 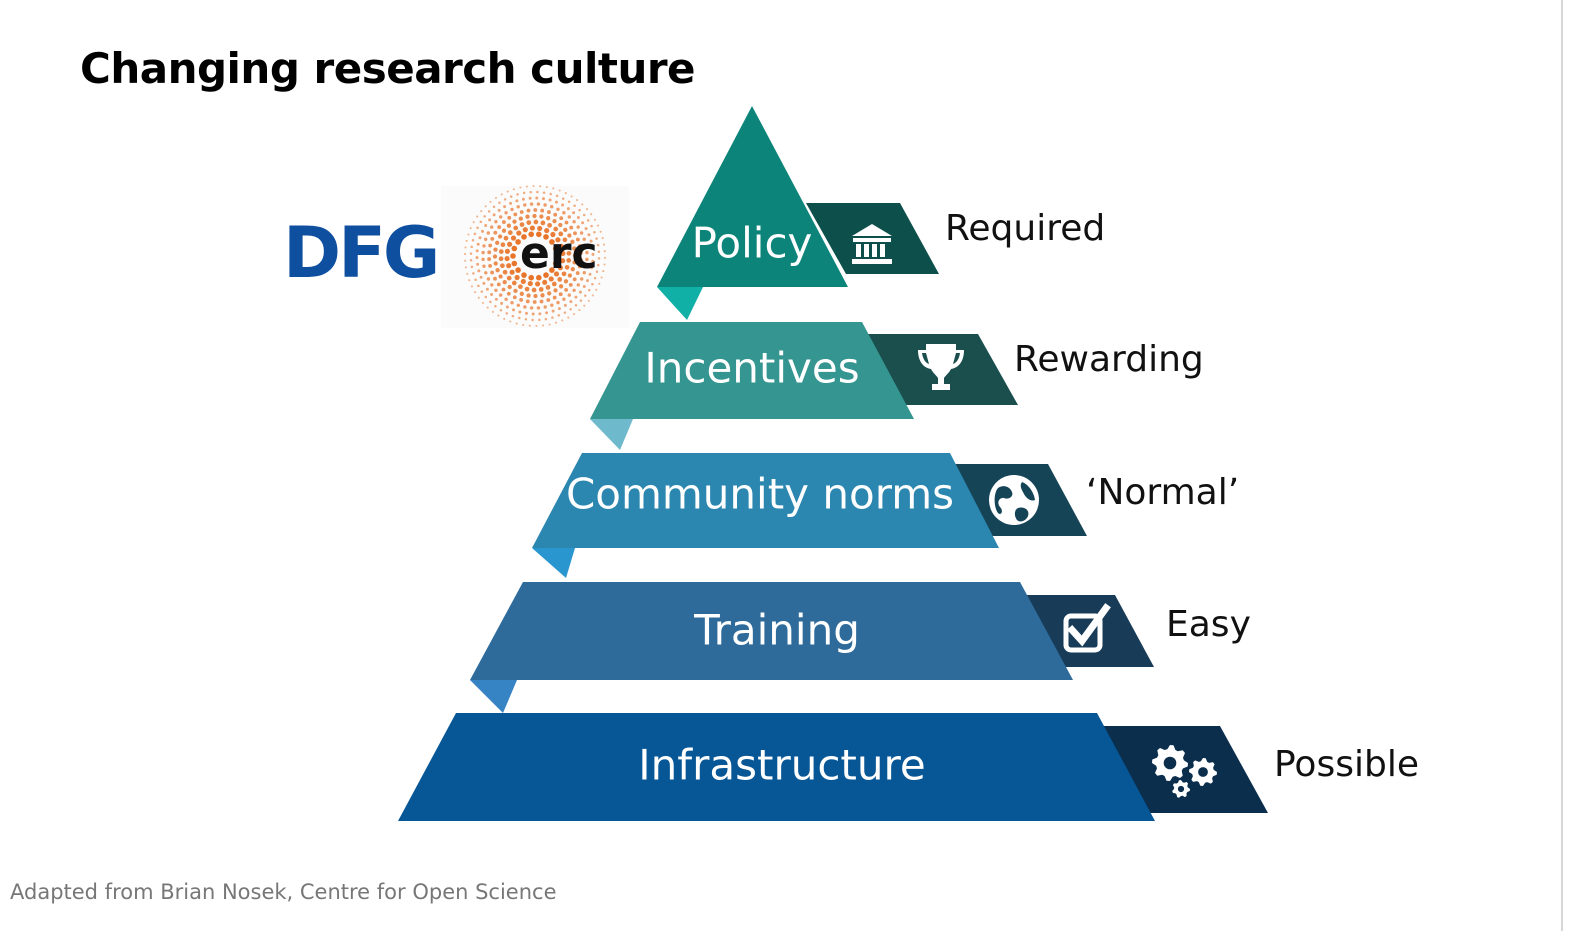 I want to click on tier-outcome: Possible, so click(x=1346, y=764).